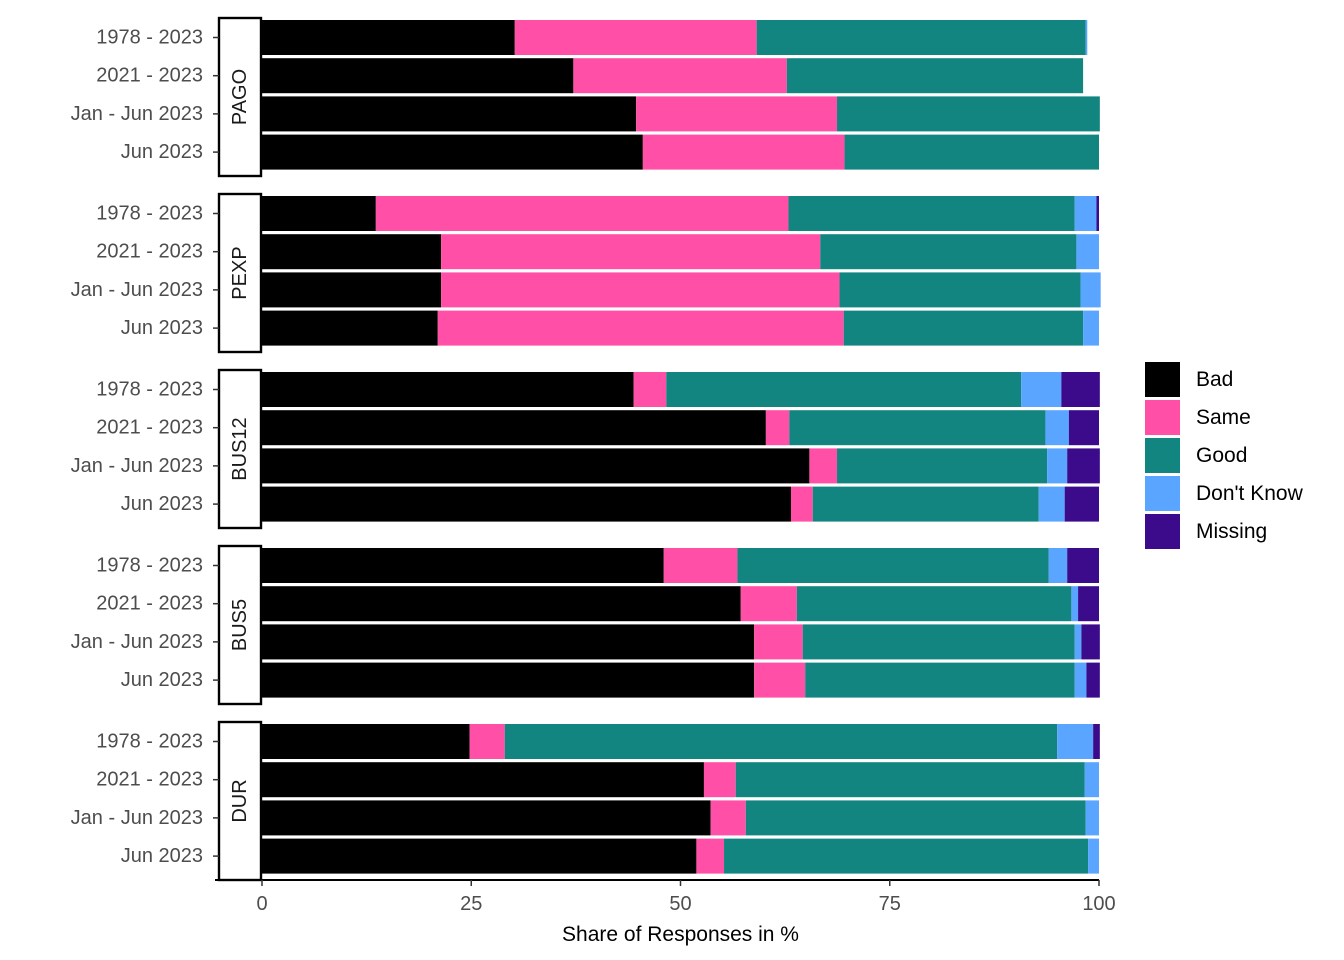 Image resolution: width=1344 pixels, height=960 pixels. What do you see at coordinates (665, 897) in the screenshot?
I see `x-axis: 0 25 50 75 100` at bounding box center [665, 897].